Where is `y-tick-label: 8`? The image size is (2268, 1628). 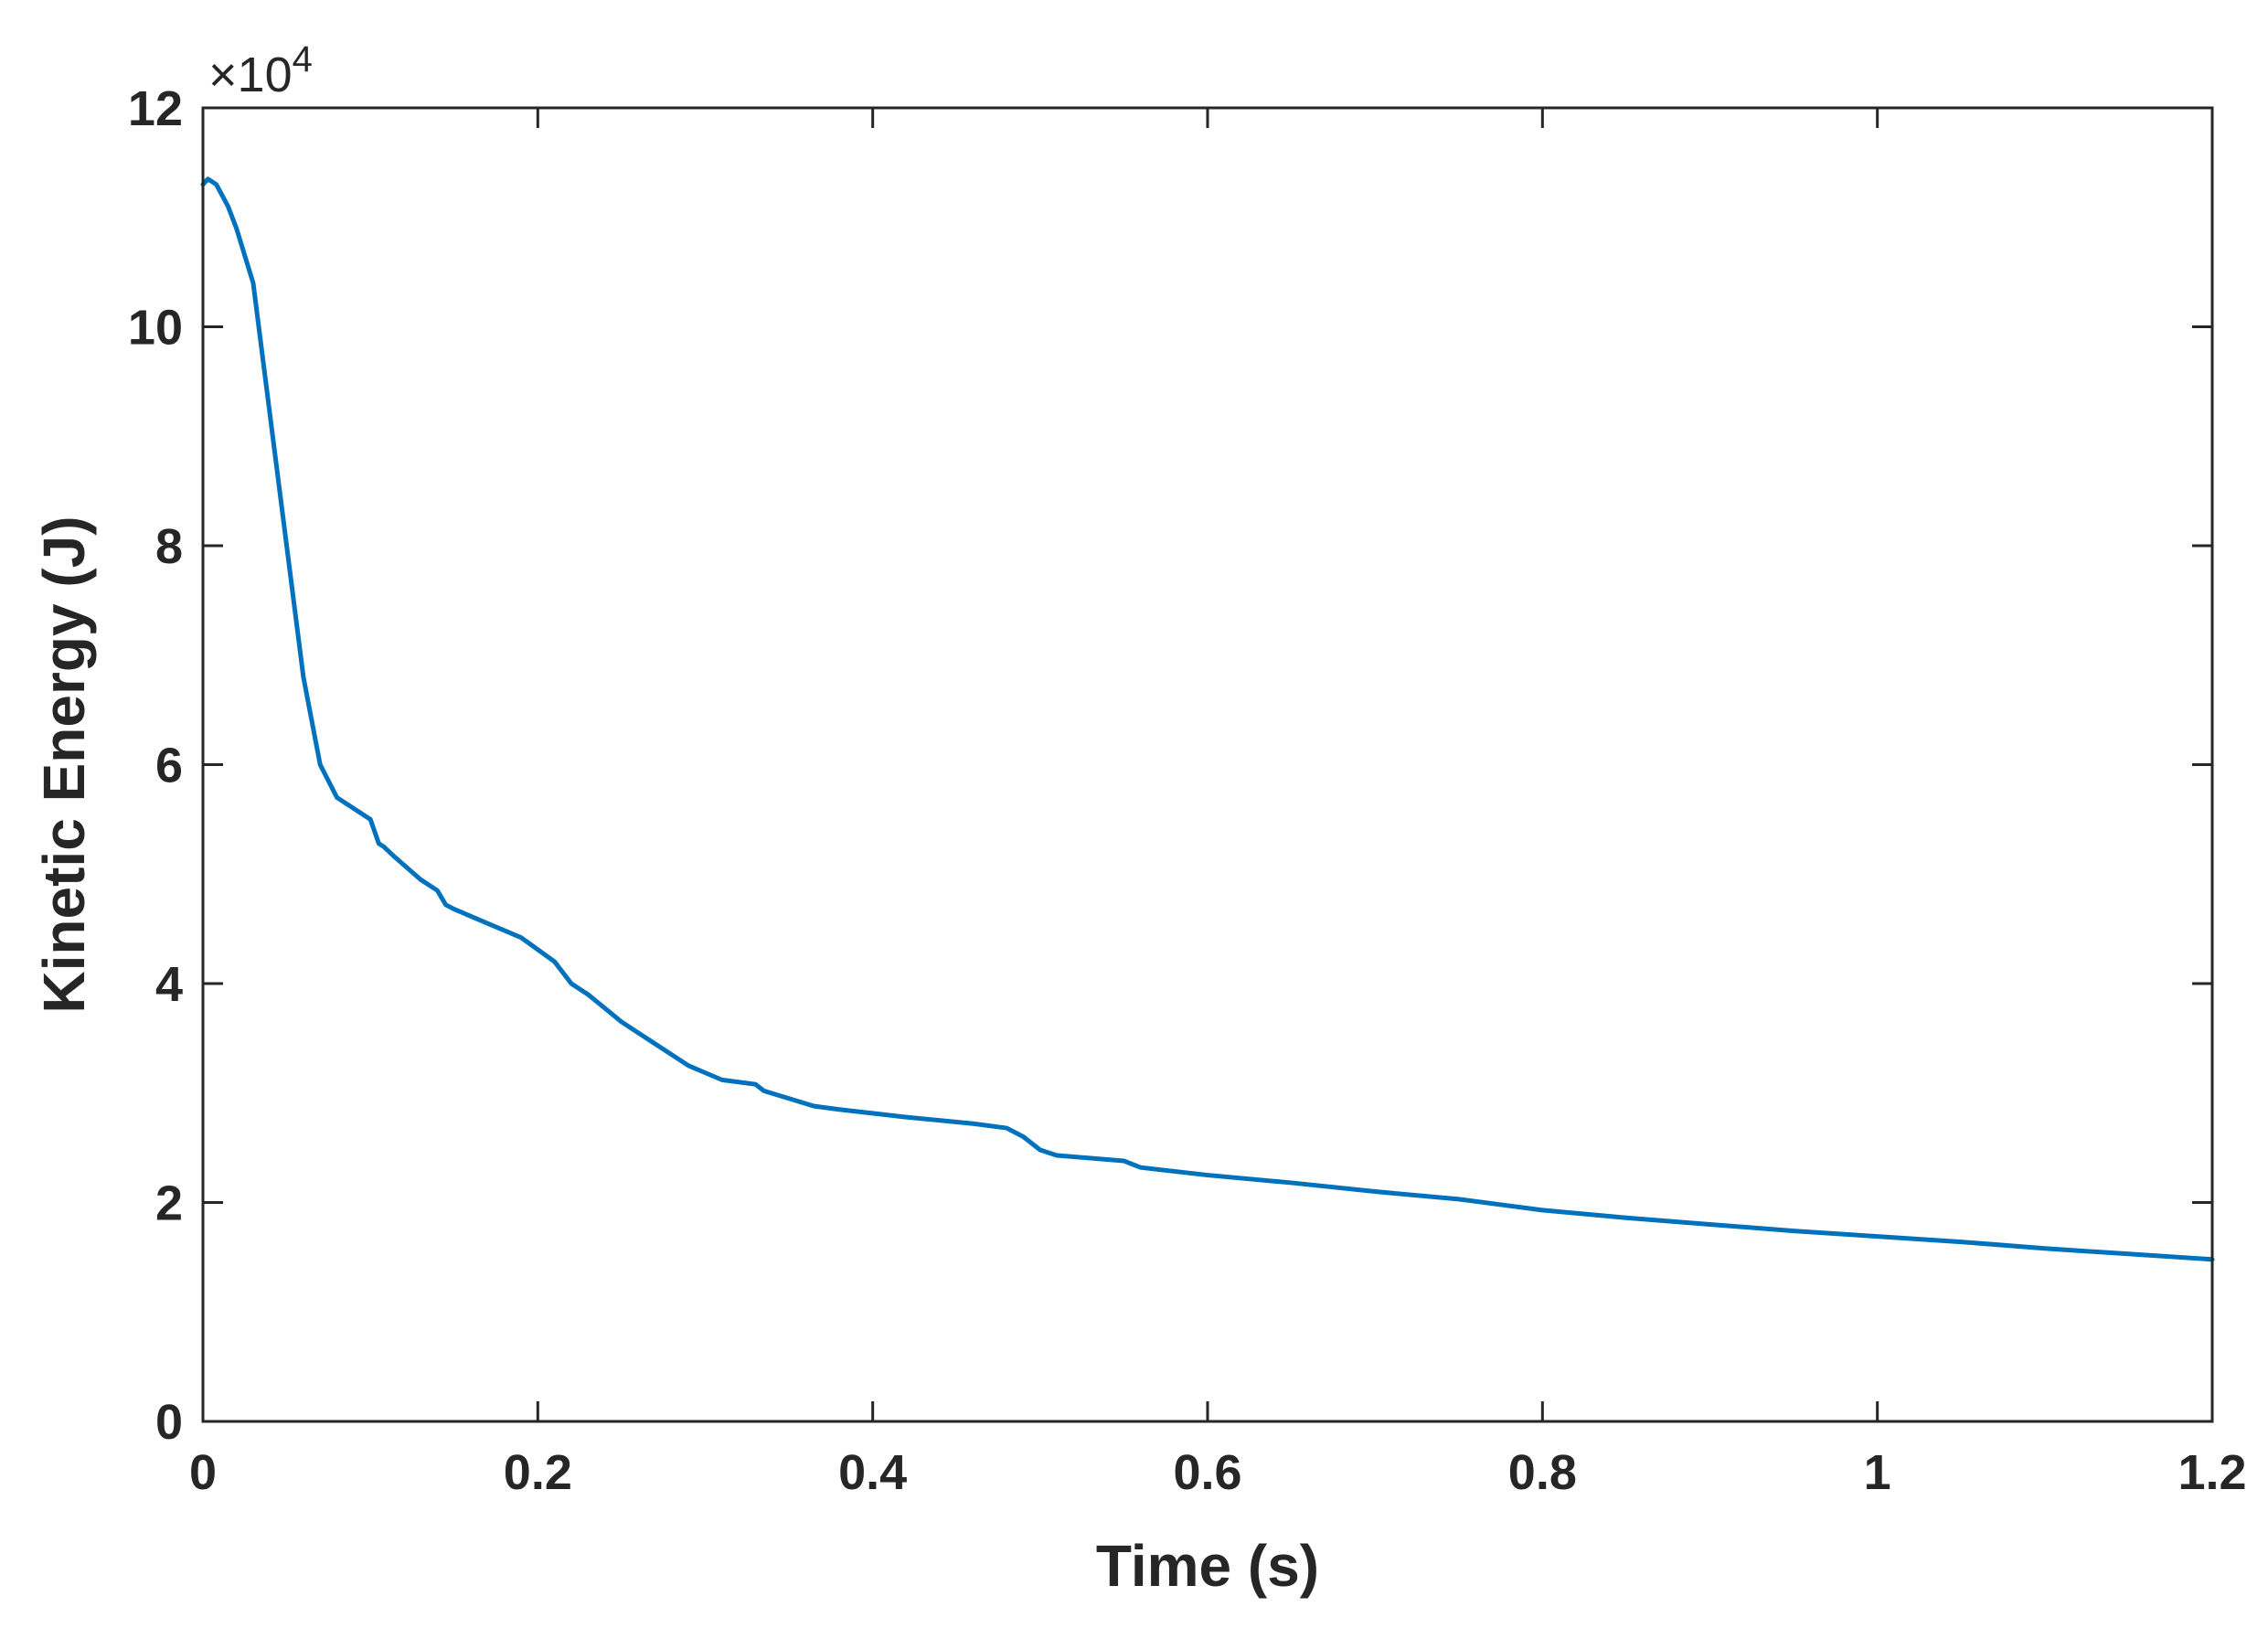 y-tick-label: 8 is located at coordinates (169, 546).